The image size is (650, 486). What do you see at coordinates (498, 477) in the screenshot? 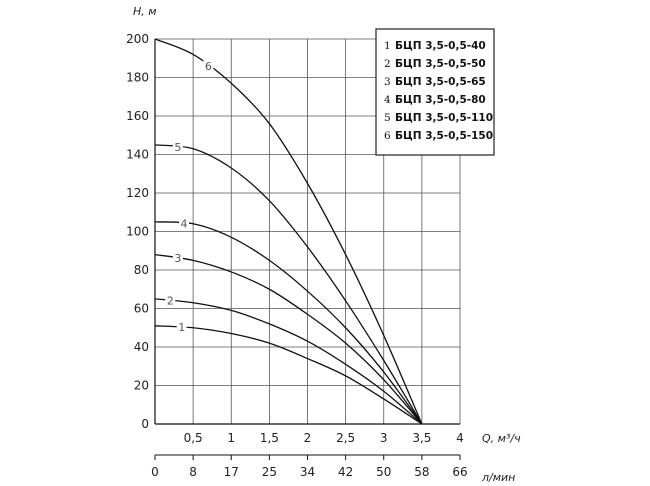
I see `x-axis-title-lmin: л/мин` at bounding box center [498, 477].